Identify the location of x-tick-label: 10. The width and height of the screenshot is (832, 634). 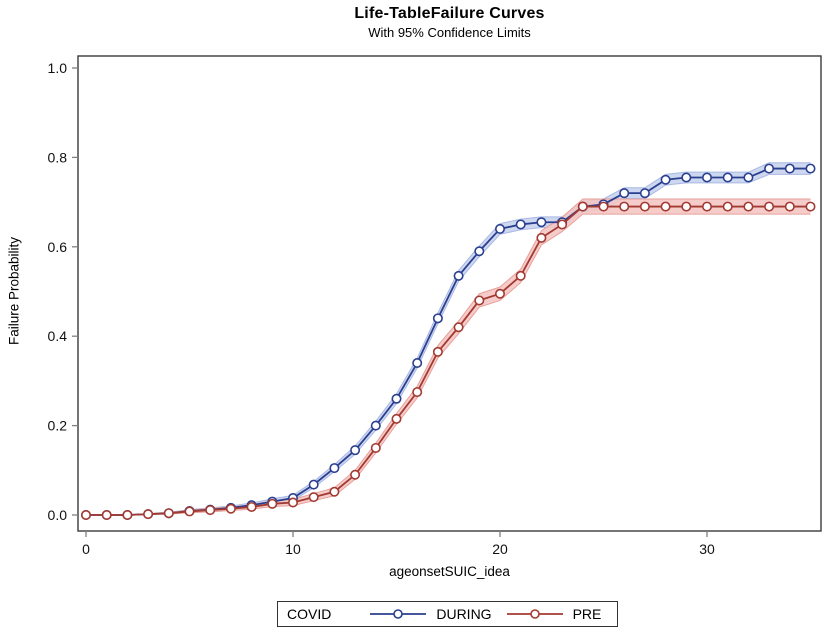
(293, 549).